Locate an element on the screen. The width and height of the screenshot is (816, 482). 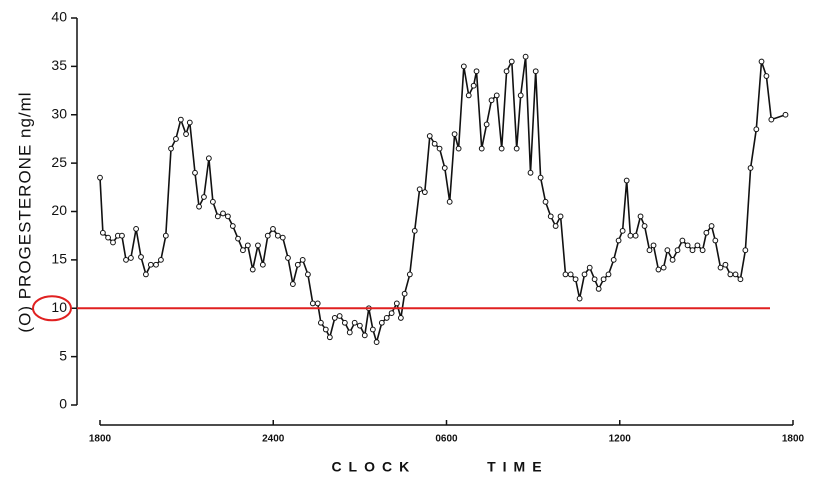
y-tick-label: 40 is located at coordinates (59, 17).